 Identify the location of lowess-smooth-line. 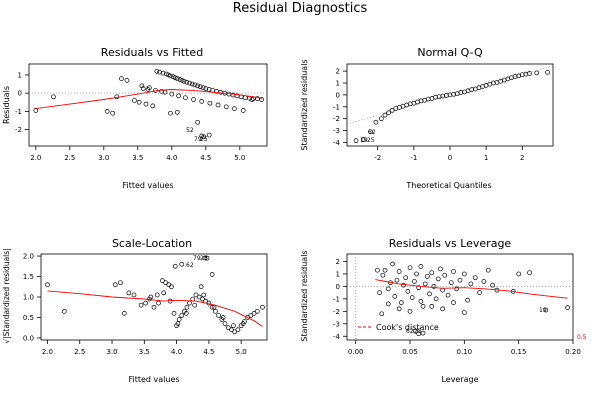
(471, 289).